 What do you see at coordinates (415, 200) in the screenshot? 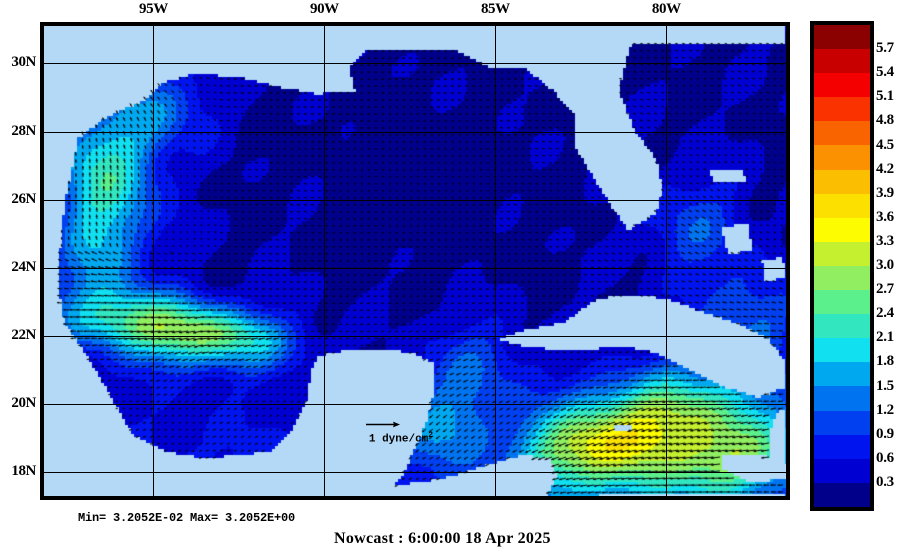
I see `graticule-parallel-26n` at bounding box center [415, 200].